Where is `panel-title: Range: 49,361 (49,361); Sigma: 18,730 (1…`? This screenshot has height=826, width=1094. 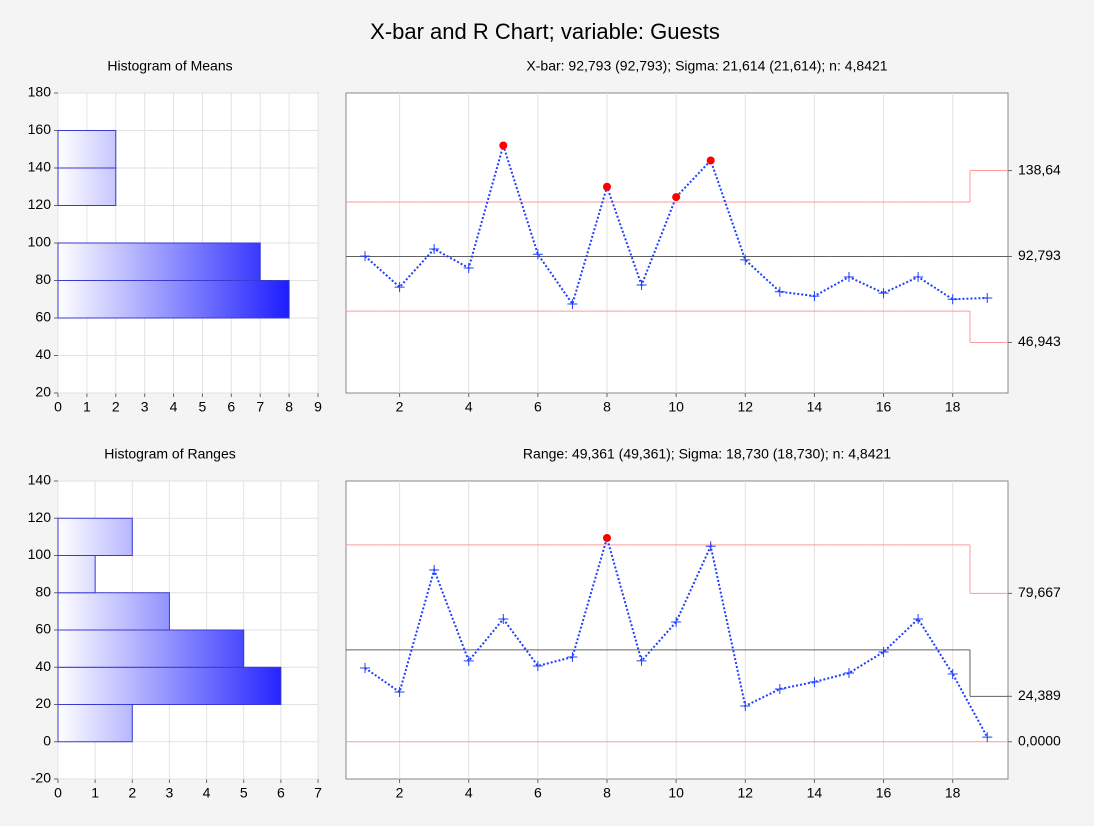
panel-title: Range: 49,361 (49,361); Sigma: 18,730 (1… is located at coordinates (707, 454).